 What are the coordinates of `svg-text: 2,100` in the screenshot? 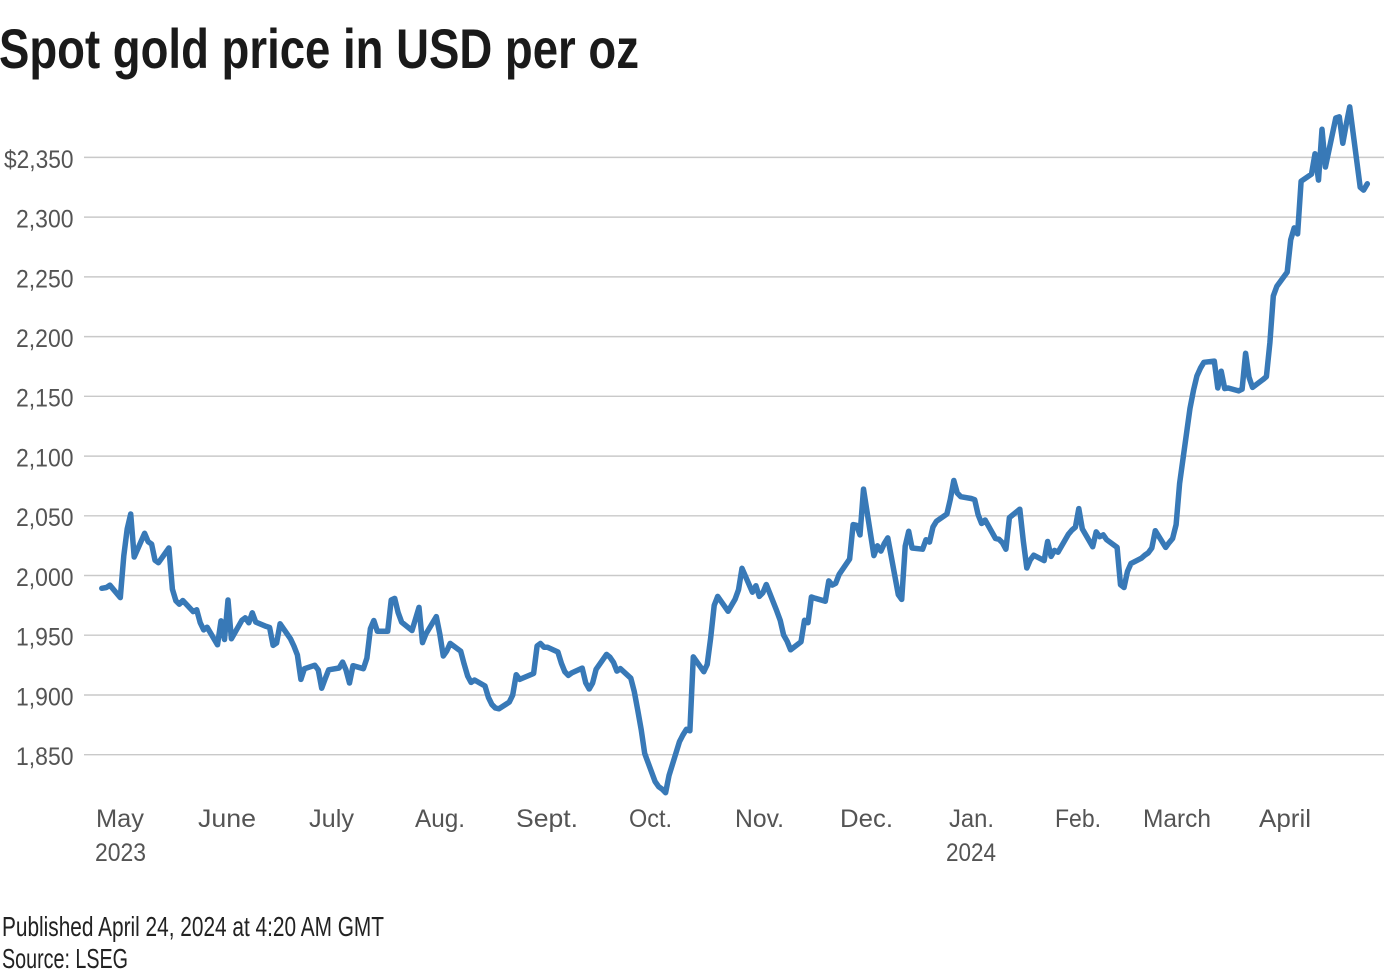 It's located at (45, 459).